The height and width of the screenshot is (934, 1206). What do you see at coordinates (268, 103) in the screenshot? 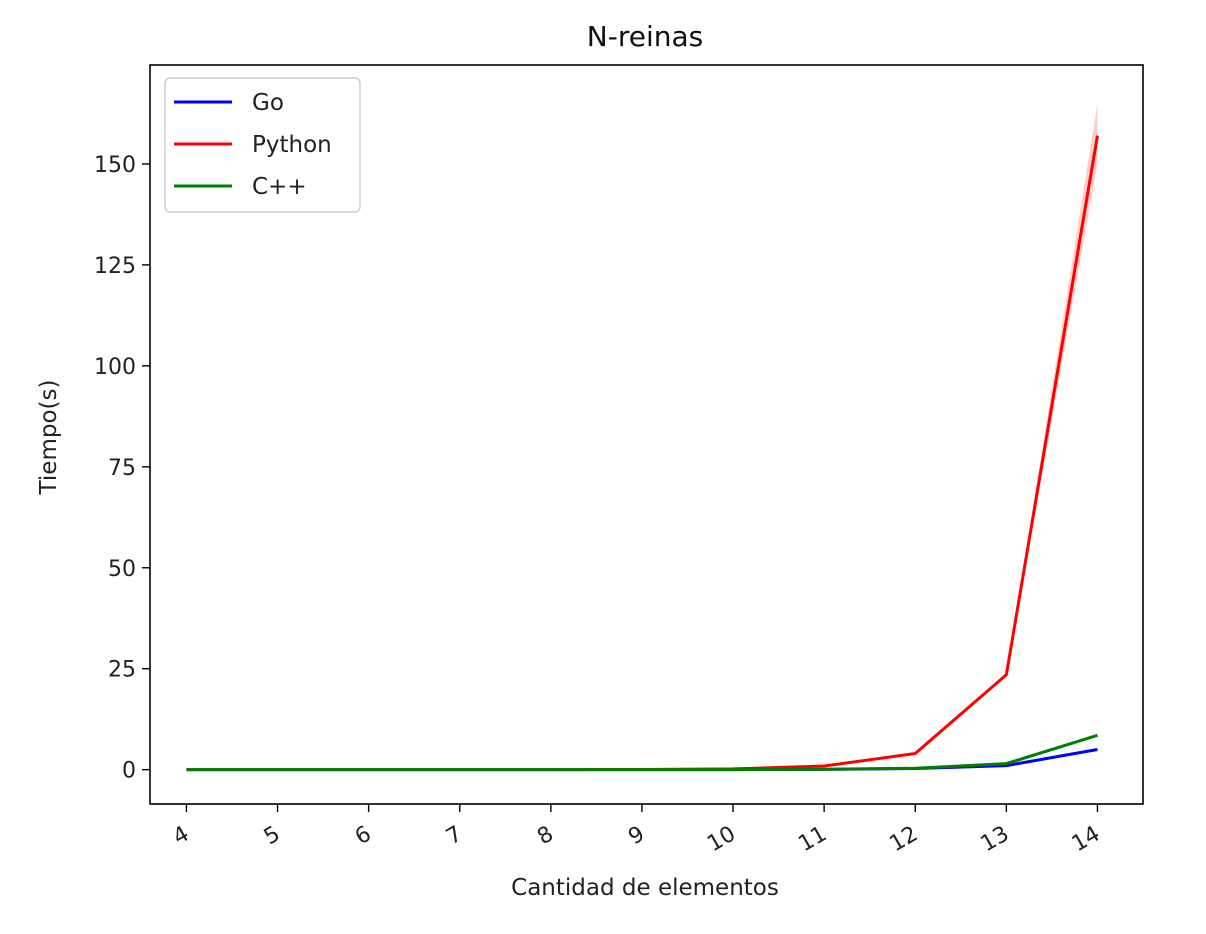
I see `legend-label: Go` at bounding box center [268, 103].